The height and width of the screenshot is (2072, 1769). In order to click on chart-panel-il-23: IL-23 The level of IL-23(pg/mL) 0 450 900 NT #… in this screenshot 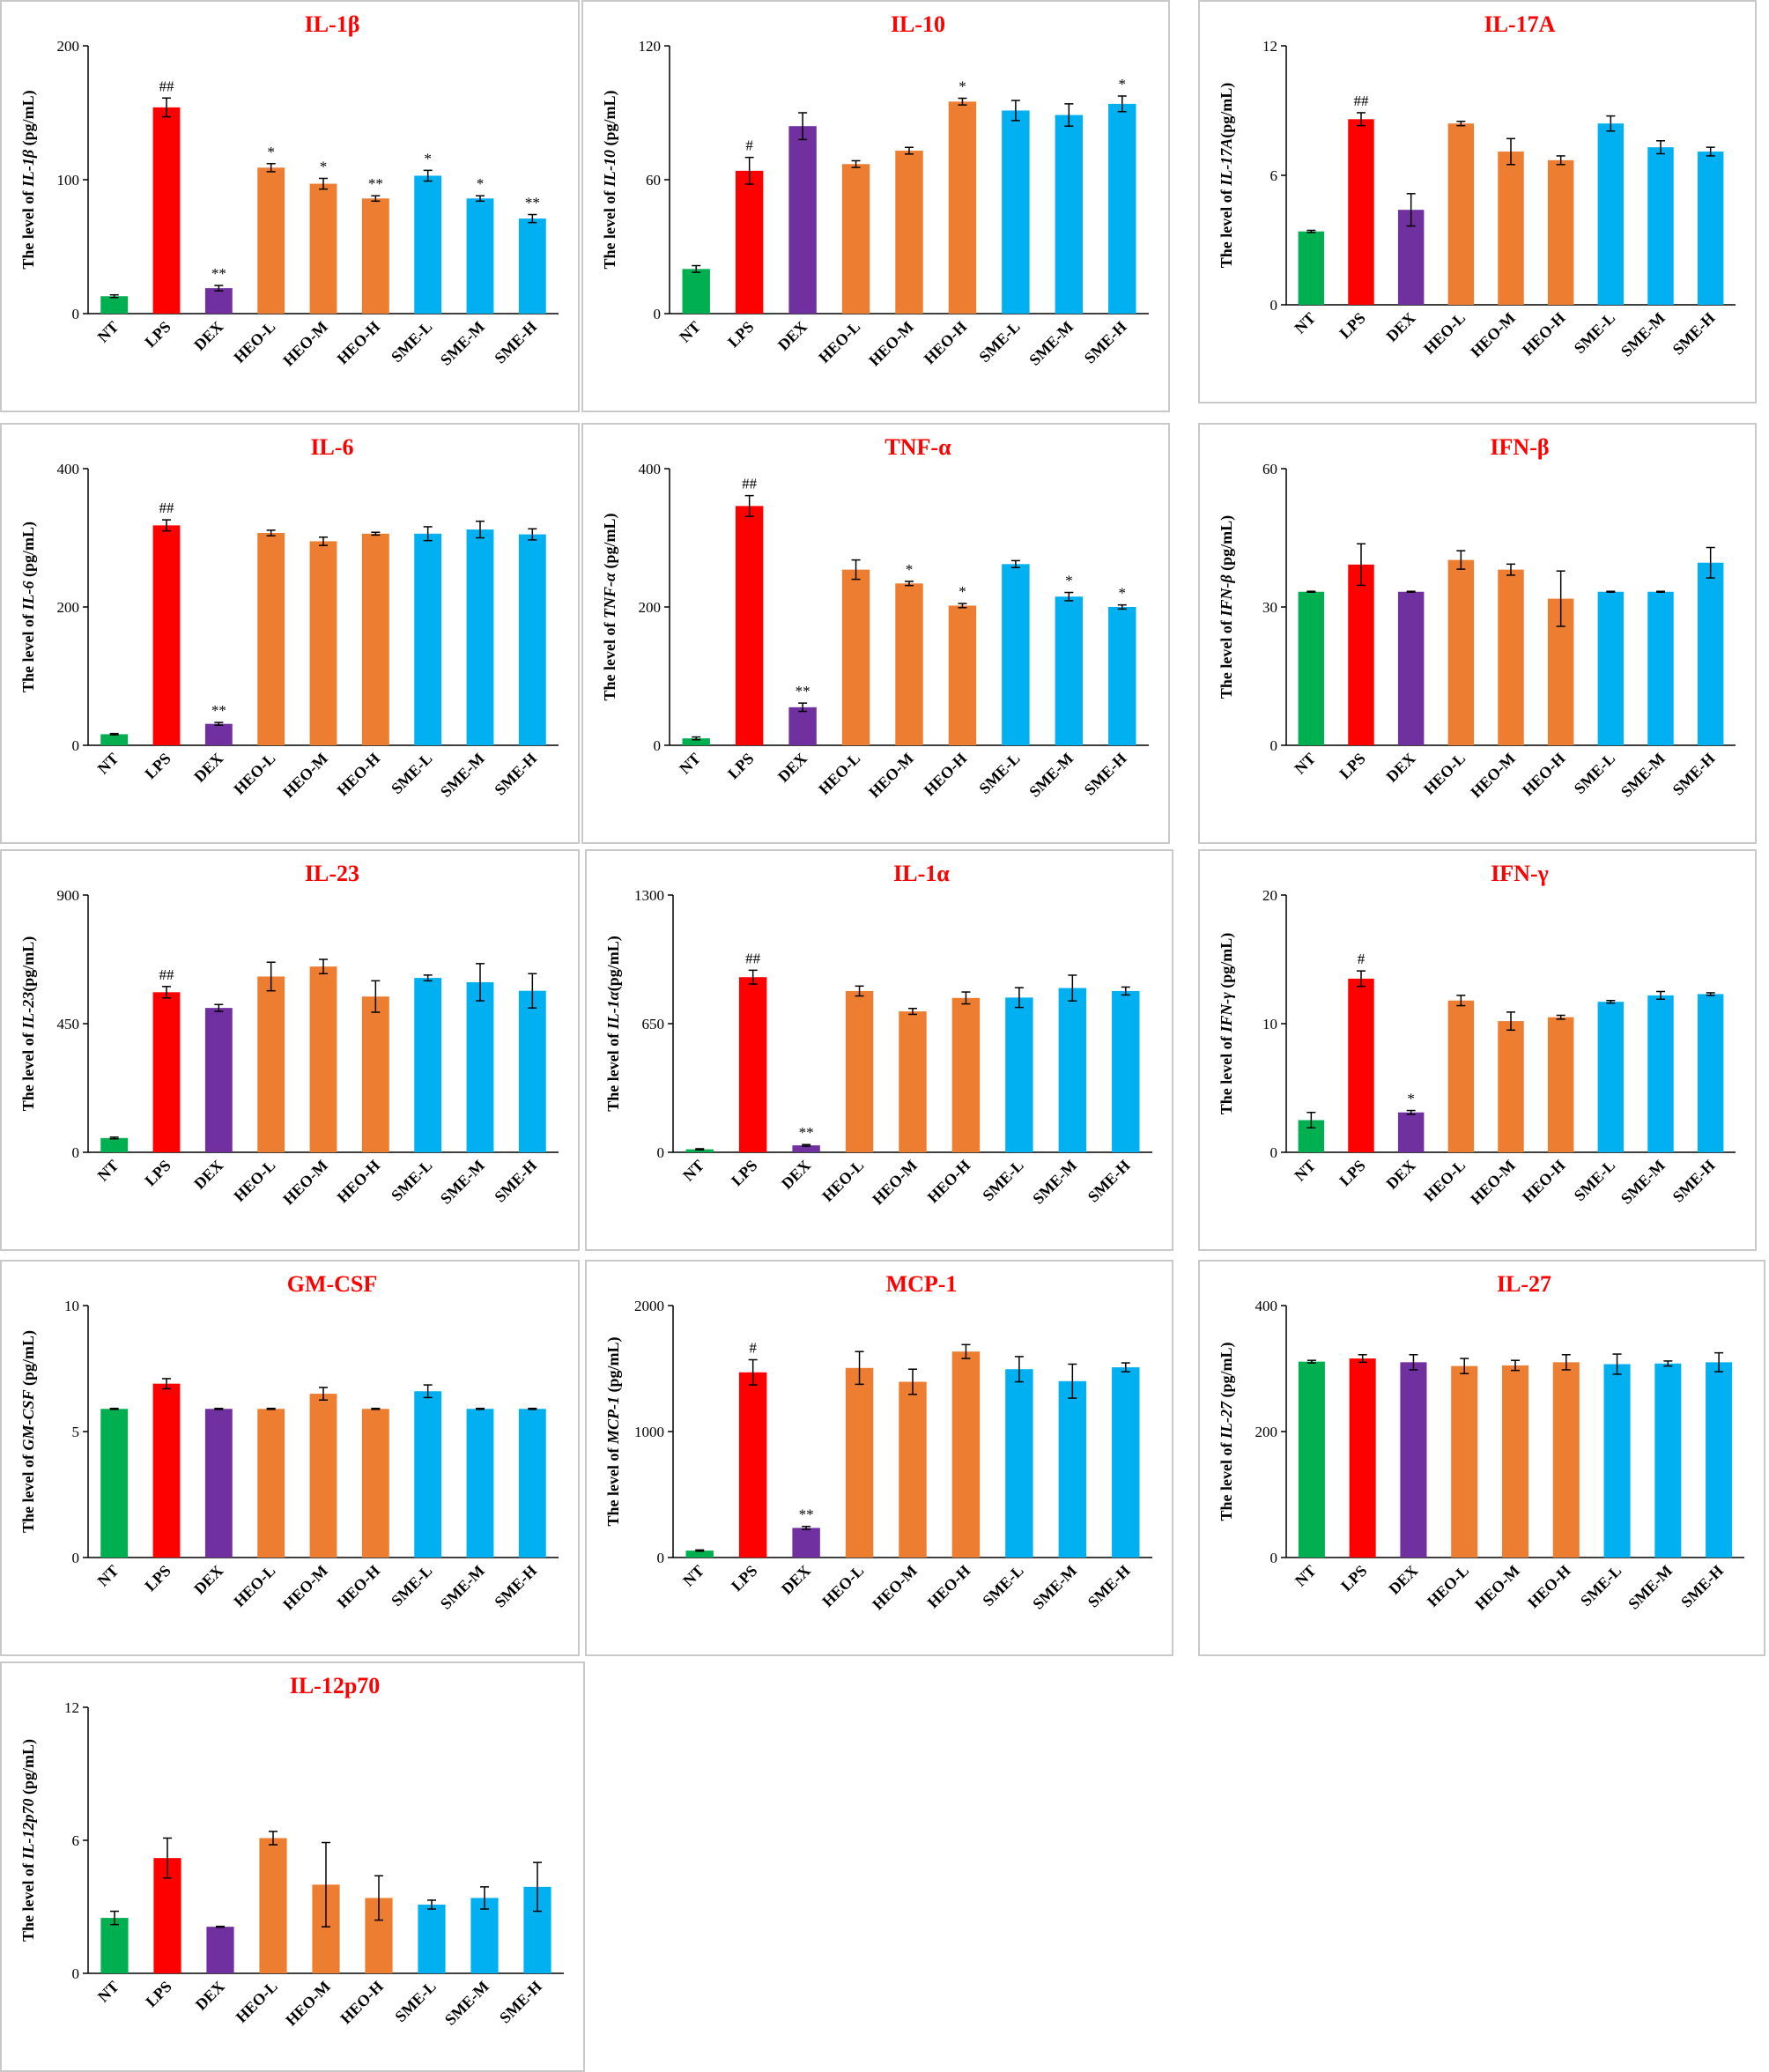, I will do `click(290, 1050)`.